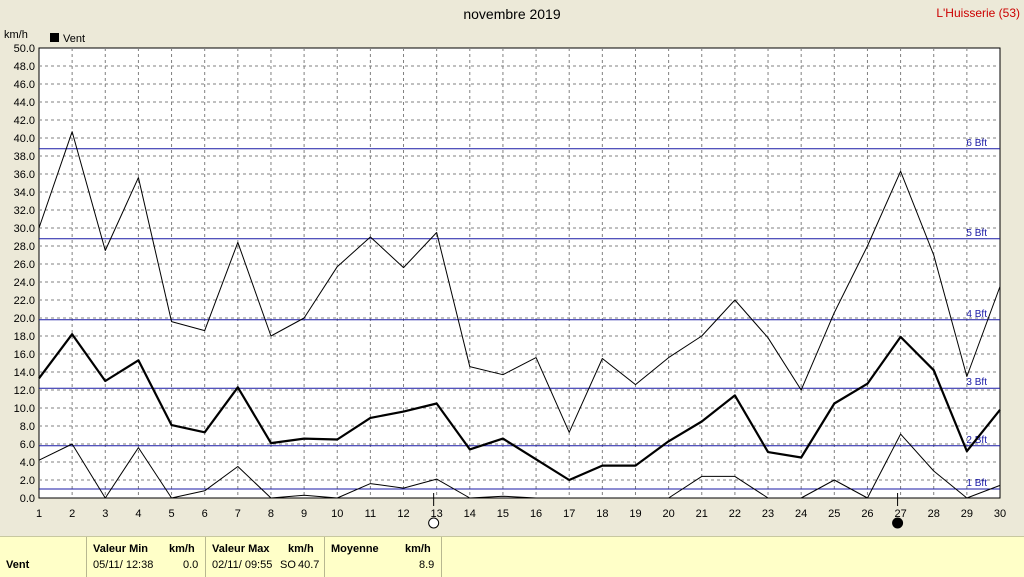 This screenshot has height=577, width=1024. I want to click on mean-cell: Moyenne km/h 8.9, so click(383, 557).